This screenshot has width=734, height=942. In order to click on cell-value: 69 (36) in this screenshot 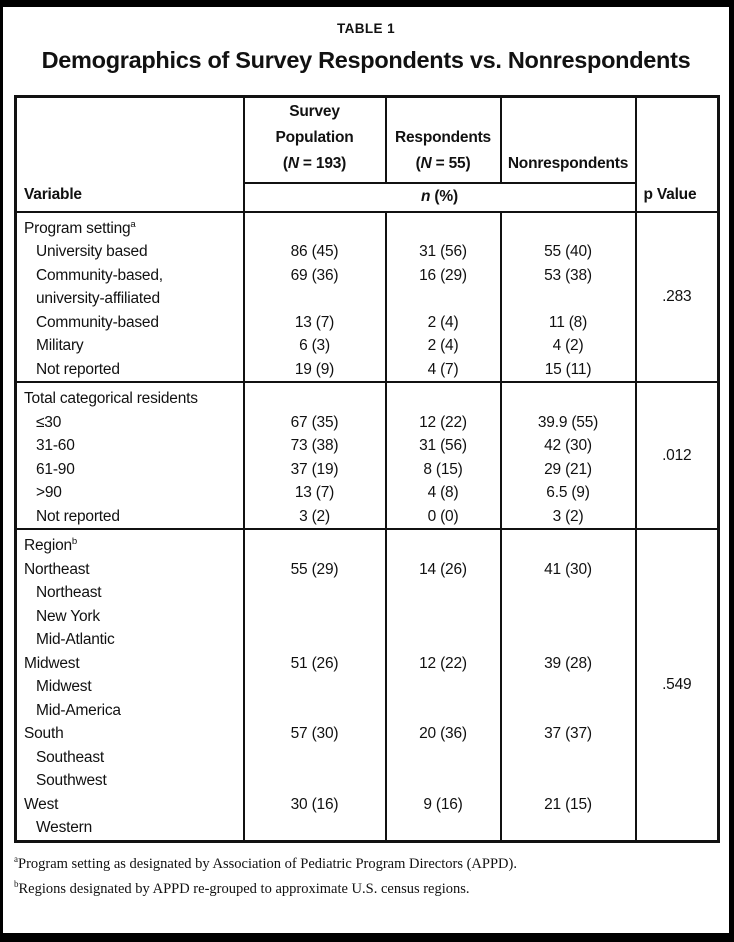, I will do `click(314, 275)`.